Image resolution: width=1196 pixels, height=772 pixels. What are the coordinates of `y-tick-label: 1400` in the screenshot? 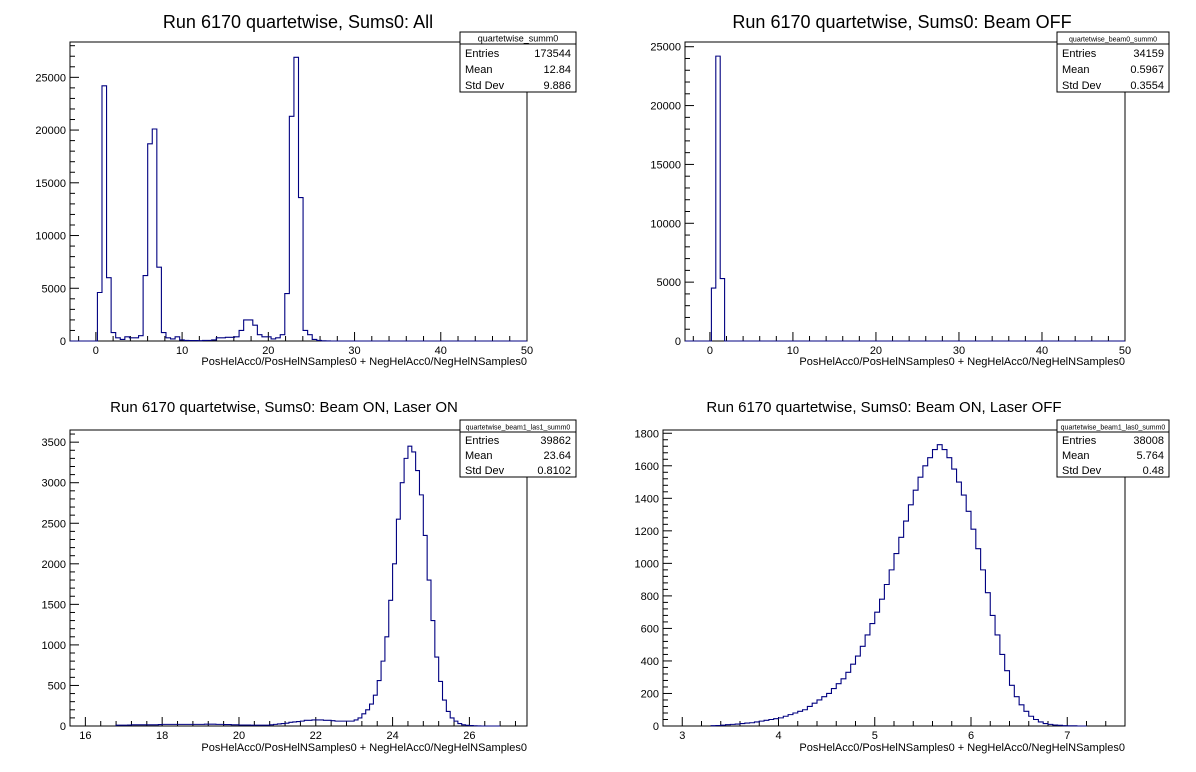 It's located at (647, 499).